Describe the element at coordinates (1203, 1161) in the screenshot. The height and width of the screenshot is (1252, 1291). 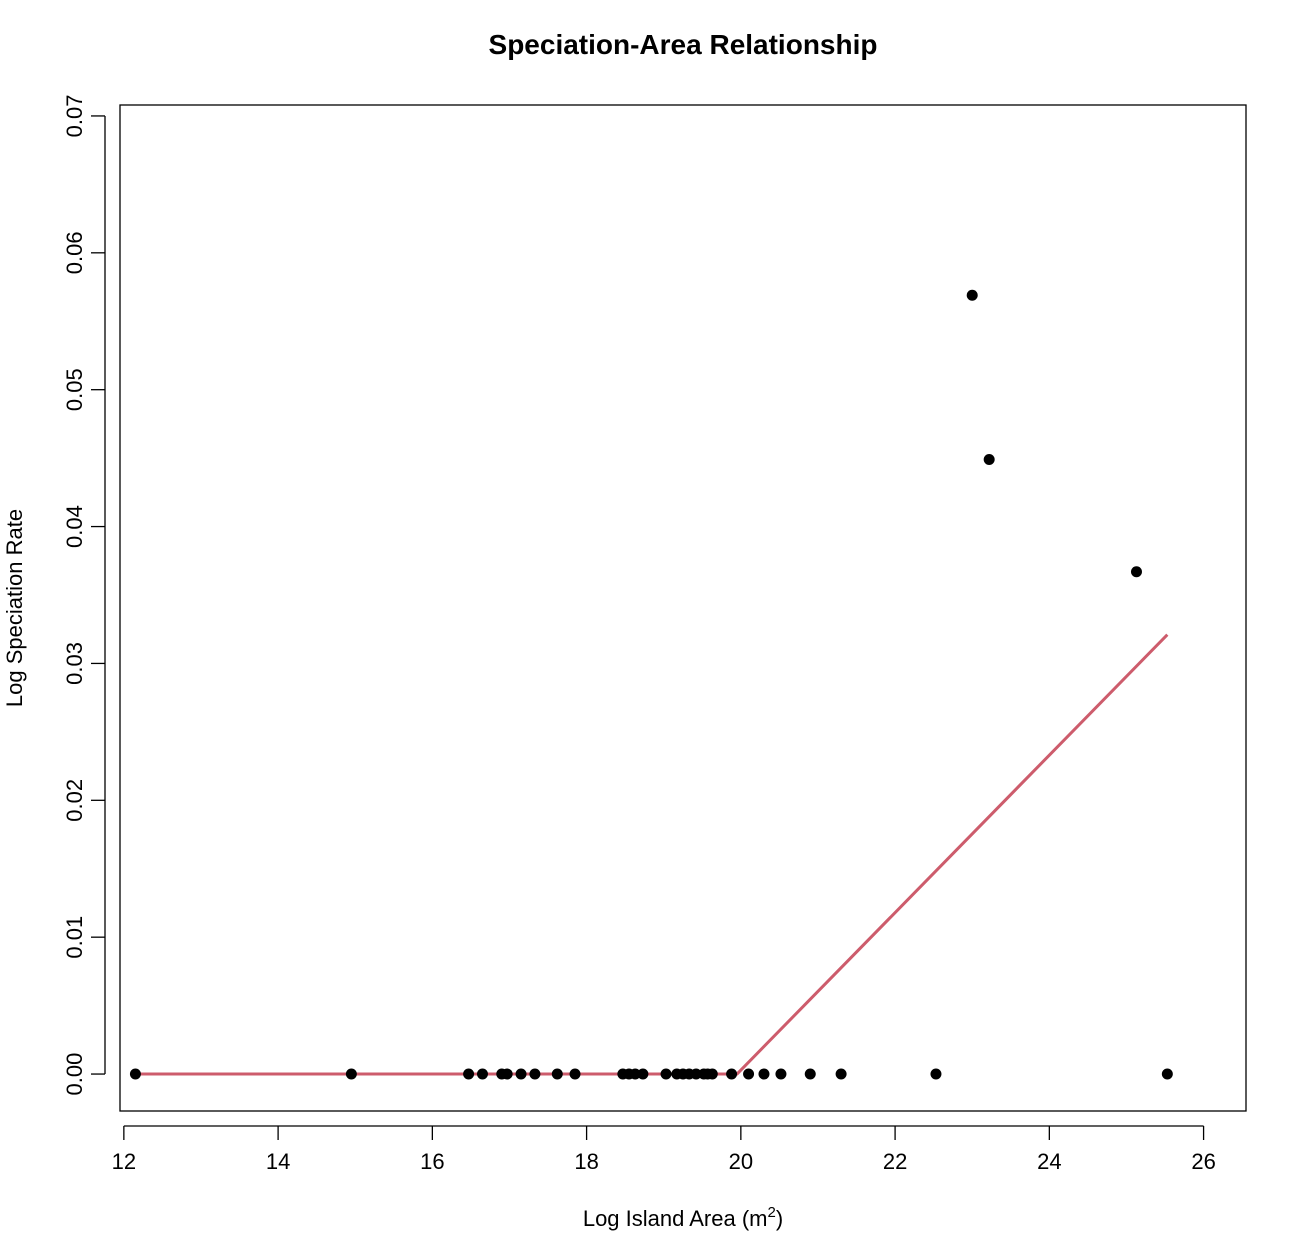
I see `x-tick-label: 26` at that location.